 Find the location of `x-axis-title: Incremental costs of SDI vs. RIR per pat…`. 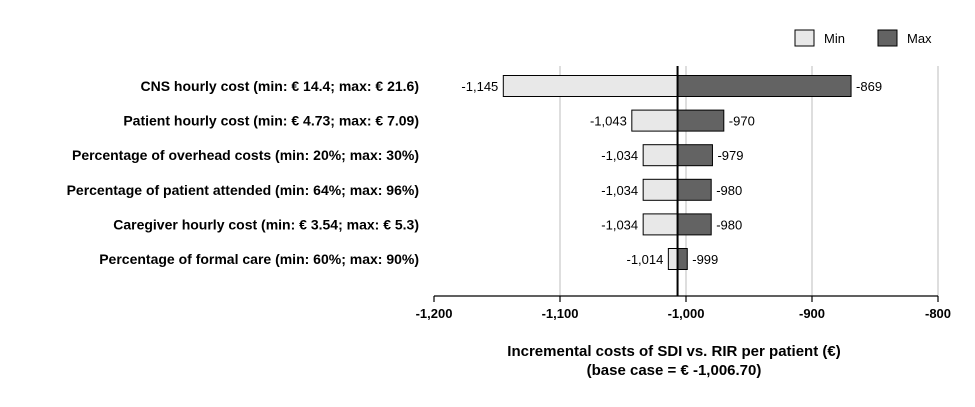

x-axis-title: Incremental costs of SDI vs. RIR per pat… is located at coordinates (673, 351).